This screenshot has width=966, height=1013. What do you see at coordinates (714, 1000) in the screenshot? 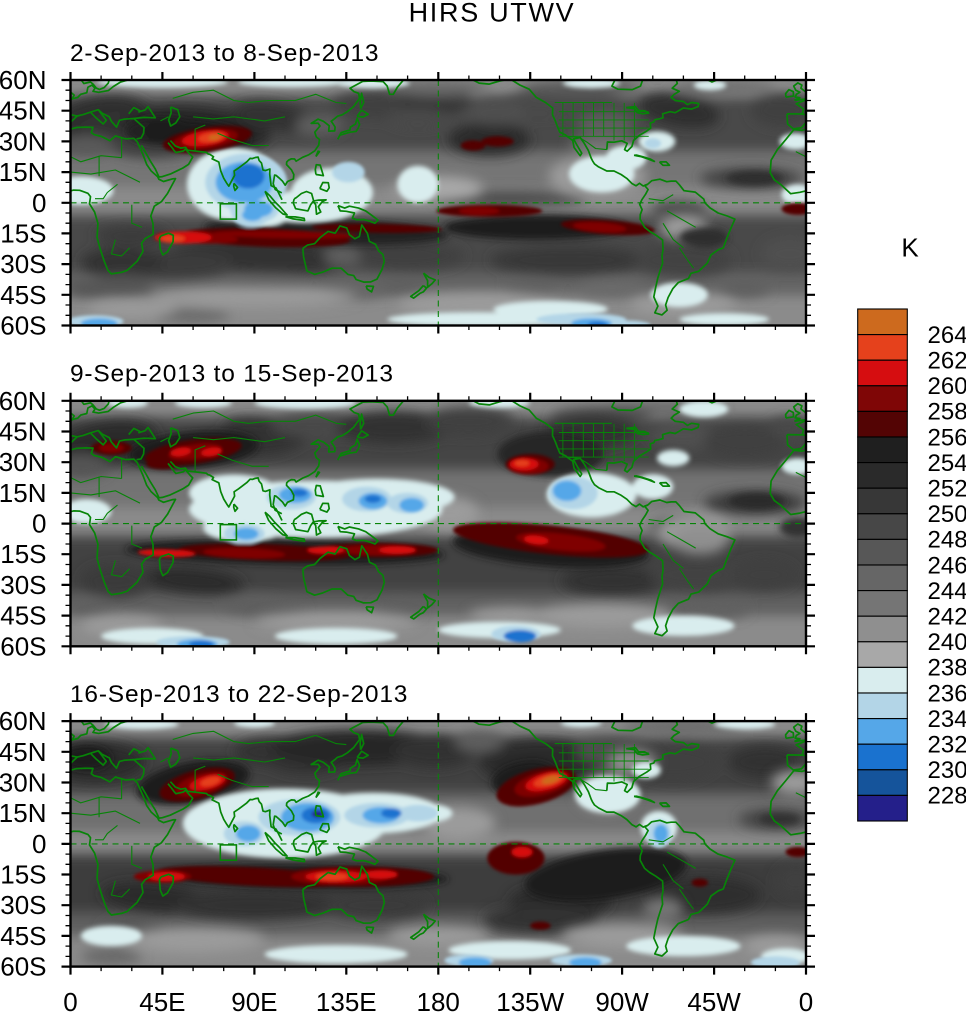
I see `svg-text: 45W` at bounding box center [714, 1000].